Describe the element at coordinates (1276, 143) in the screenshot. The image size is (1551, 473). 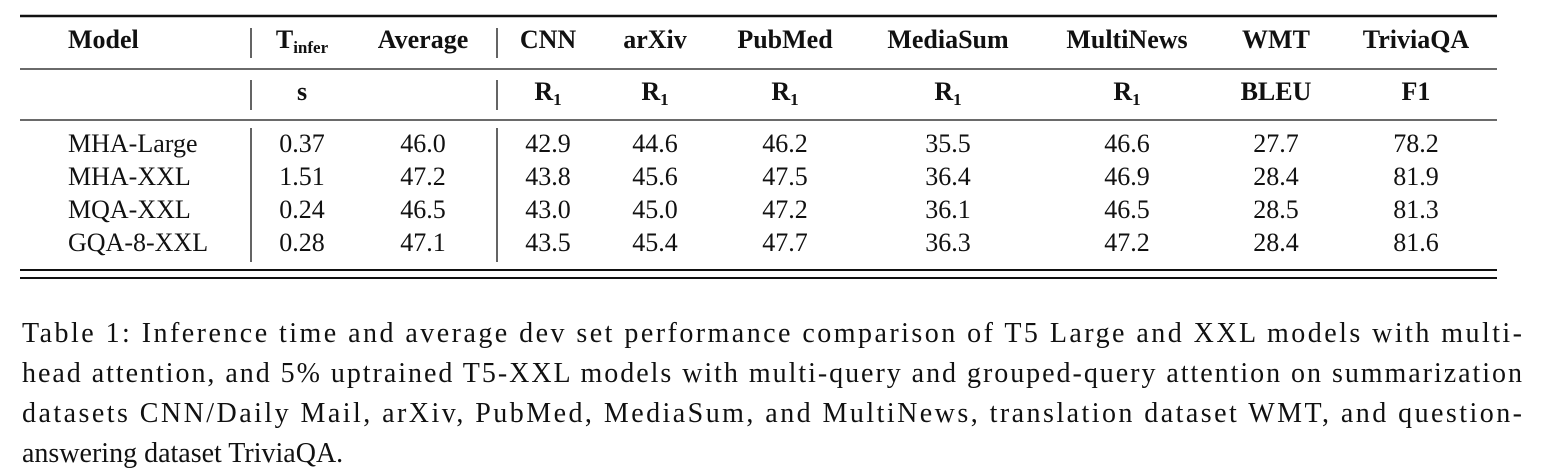
I see `table-cell: 27.7` at that location.